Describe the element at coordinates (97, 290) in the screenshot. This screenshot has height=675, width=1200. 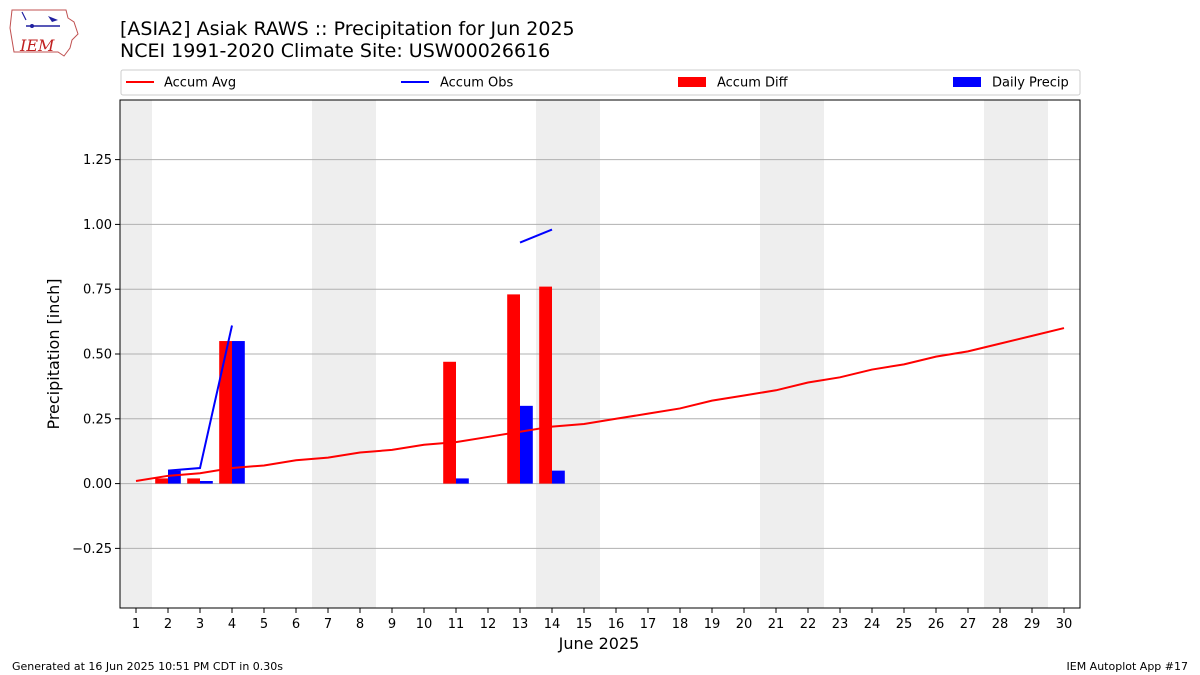
I see `y-tick-label: 0.75` at that location.